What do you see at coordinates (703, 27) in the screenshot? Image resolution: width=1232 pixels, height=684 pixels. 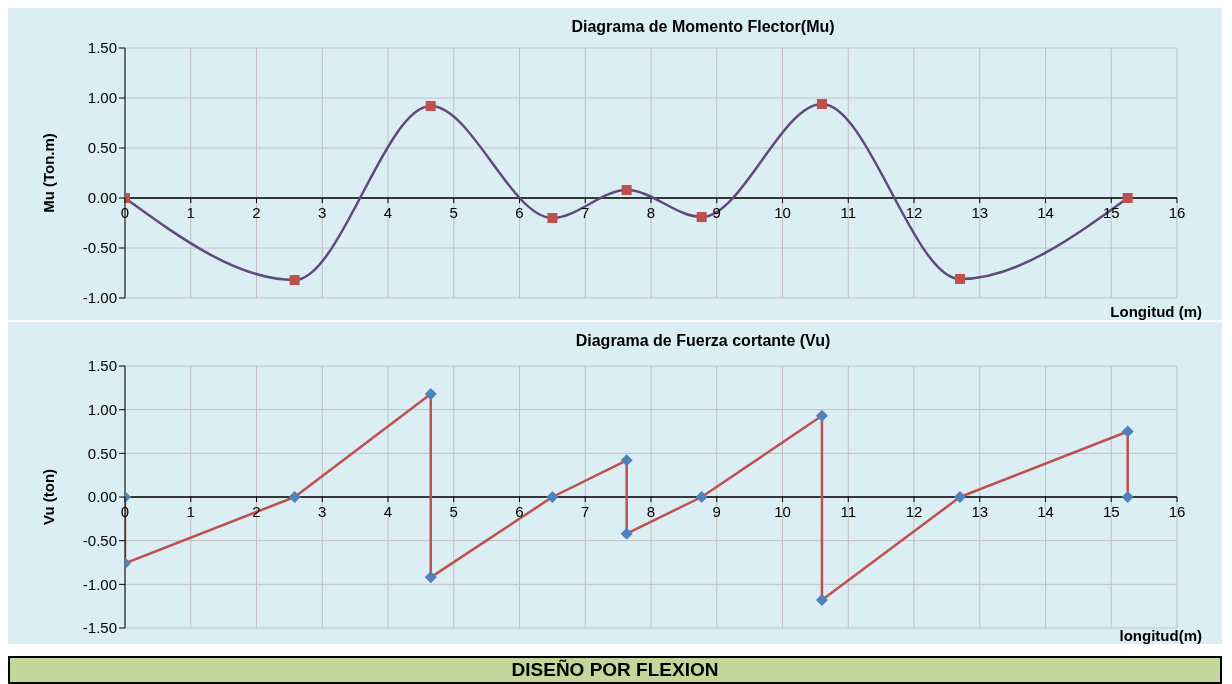 I see `chart-title: Diagrama de Momento Flector(Mu)` at bounding box center [703, 27].